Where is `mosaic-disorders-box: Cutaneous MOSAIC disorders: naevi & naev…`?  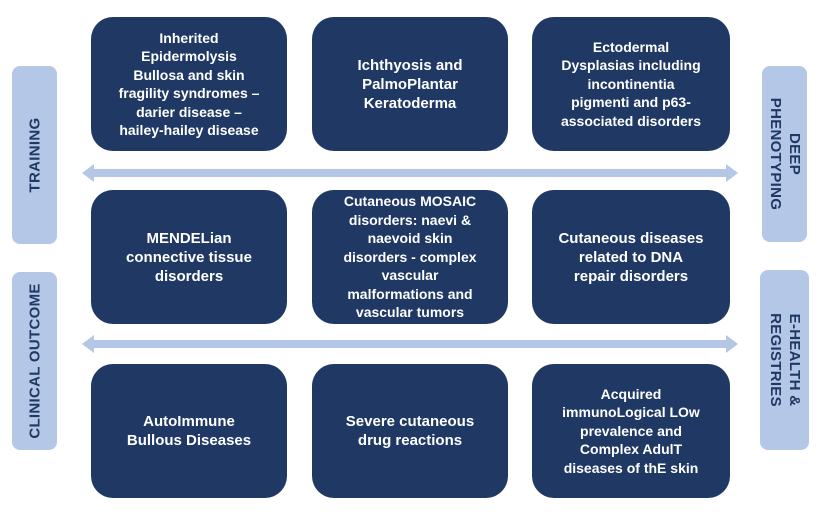
mosaic-disorders-box: Cutaneous MOSAIC disorders: naevi & naev… is located at coordinates (410, 257).